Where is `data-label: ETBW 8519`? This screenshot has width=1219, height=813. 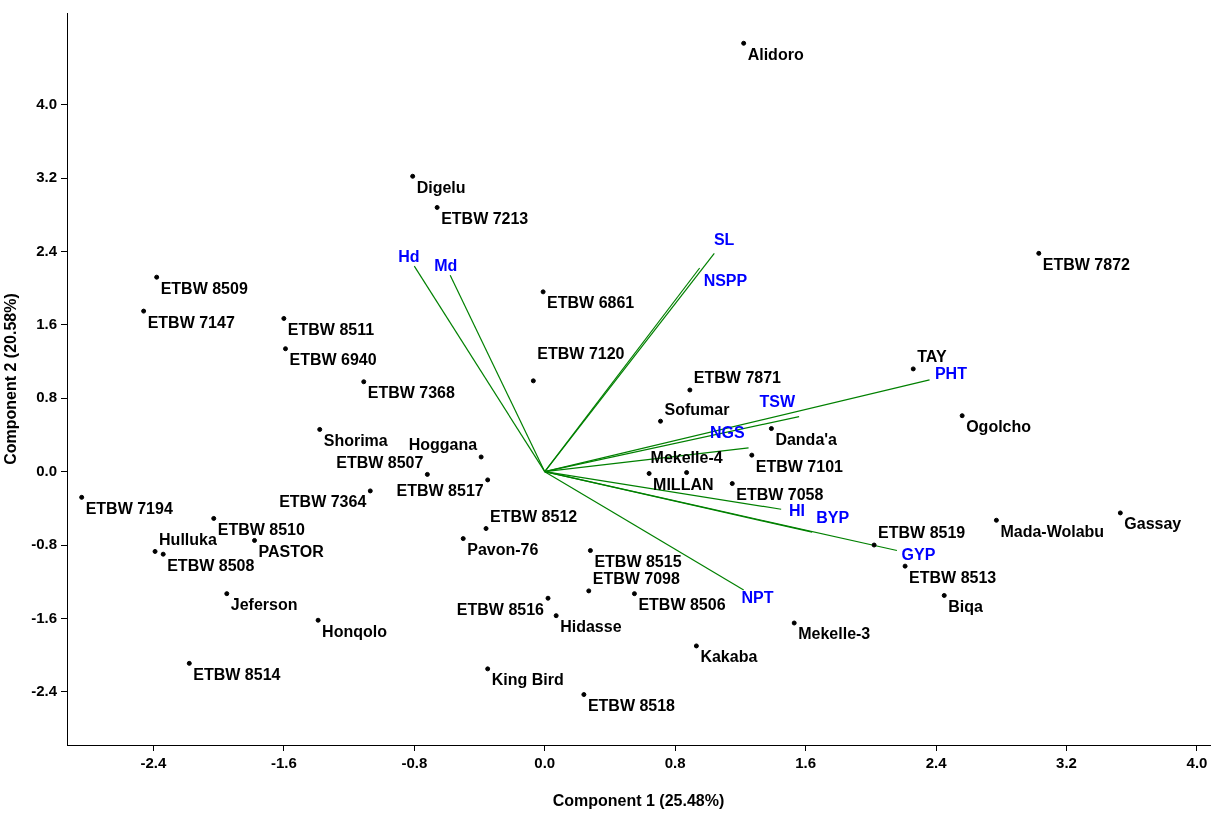
data-label: ETBW 8519 is located at coordinates (922, 533).